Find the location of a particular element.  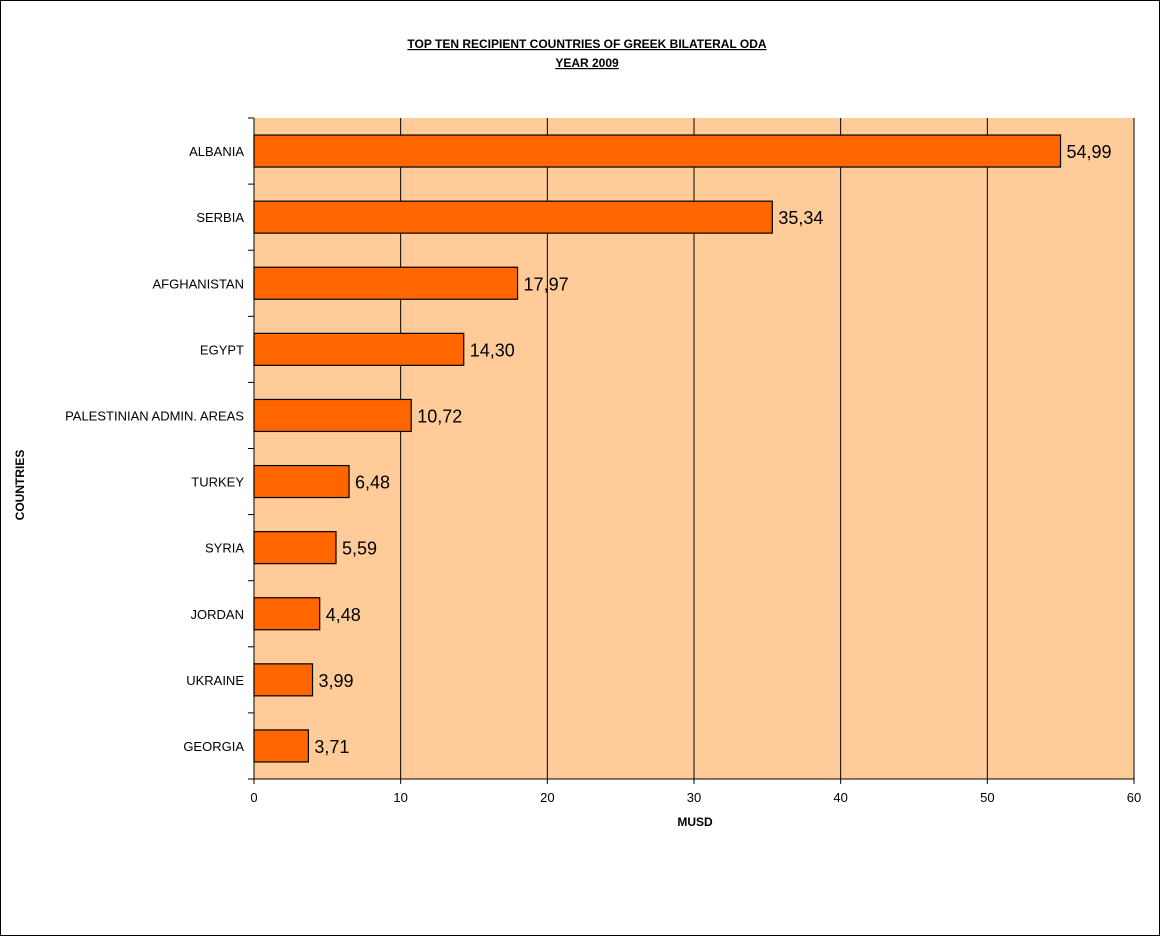

x-tick-label: 40 is located at coordinates (840, 797).